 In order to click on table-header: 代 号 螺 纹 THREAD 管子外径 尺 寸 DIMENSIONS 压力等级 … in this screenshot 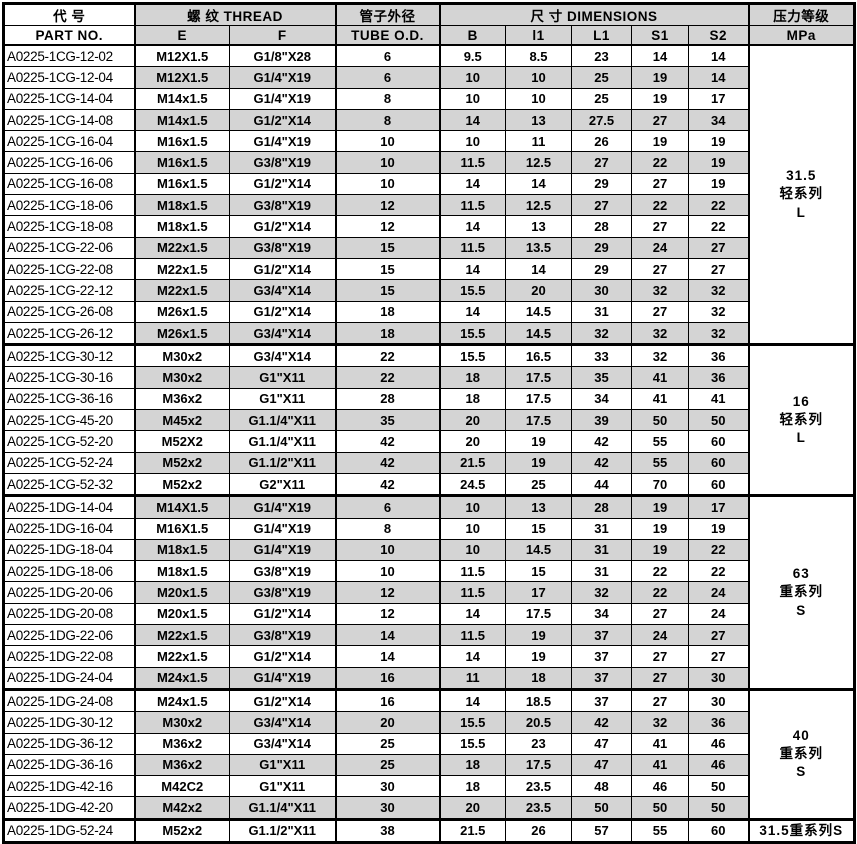, I will do `click(429, 24)`.